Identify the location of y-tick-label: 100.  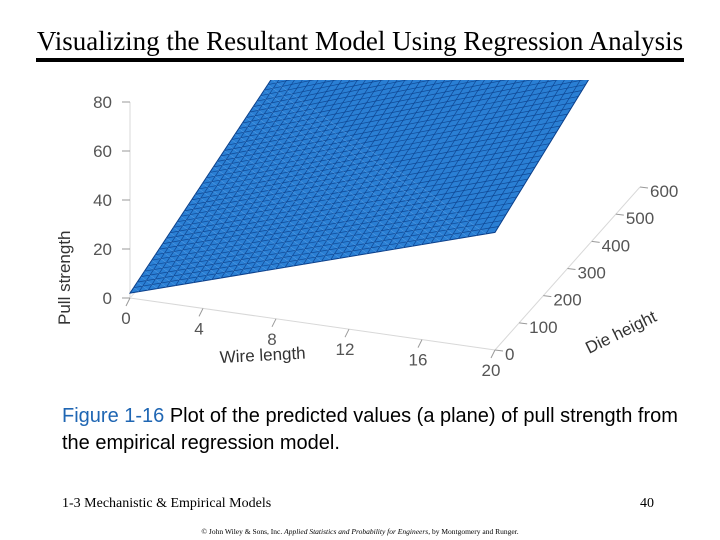
(543, 327).